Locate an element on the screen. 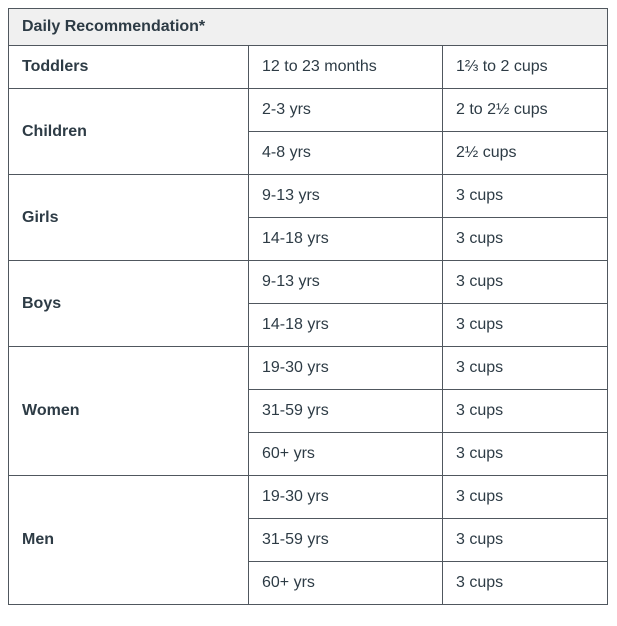 The height and width of the screenshot is (626, 617). table-row: 4-8 yrs 2½ cups is located at coordinates (309, 153).